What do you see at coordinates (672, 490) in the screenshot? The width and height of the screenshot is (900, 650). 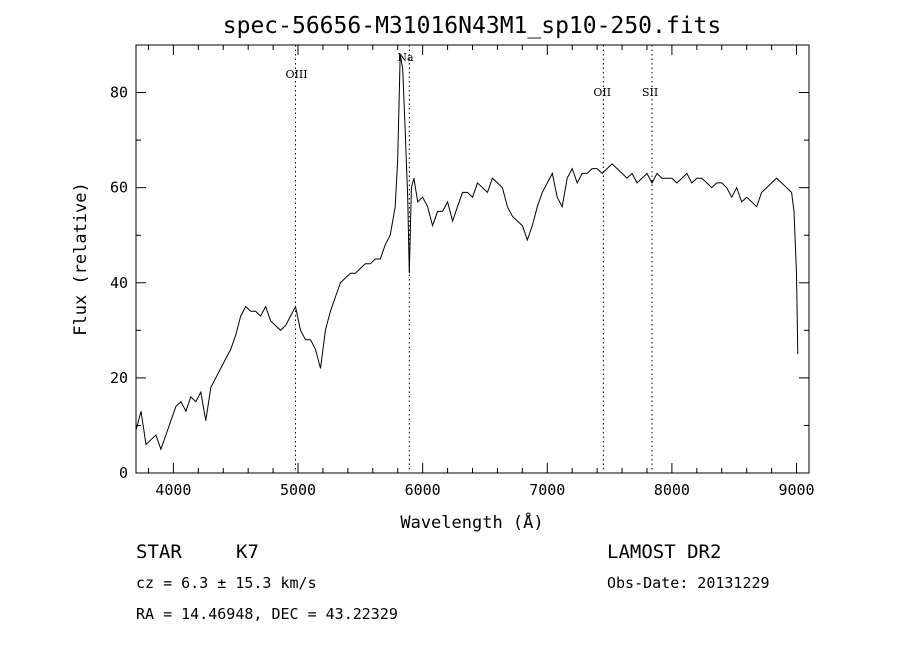 I see `x-tick-label: 8000` at bounding box center [672, 490].